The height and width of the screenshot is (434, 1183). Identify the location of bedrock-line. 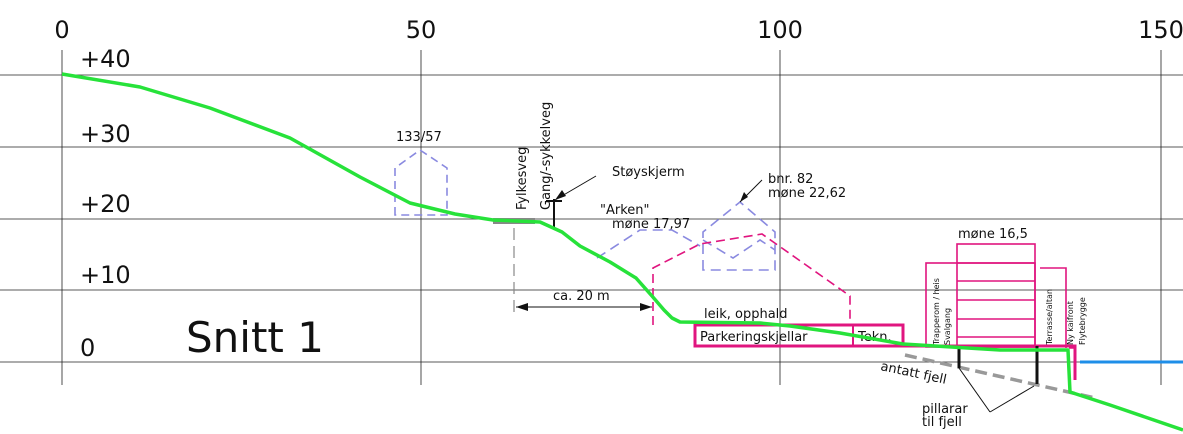
(1000, 376).